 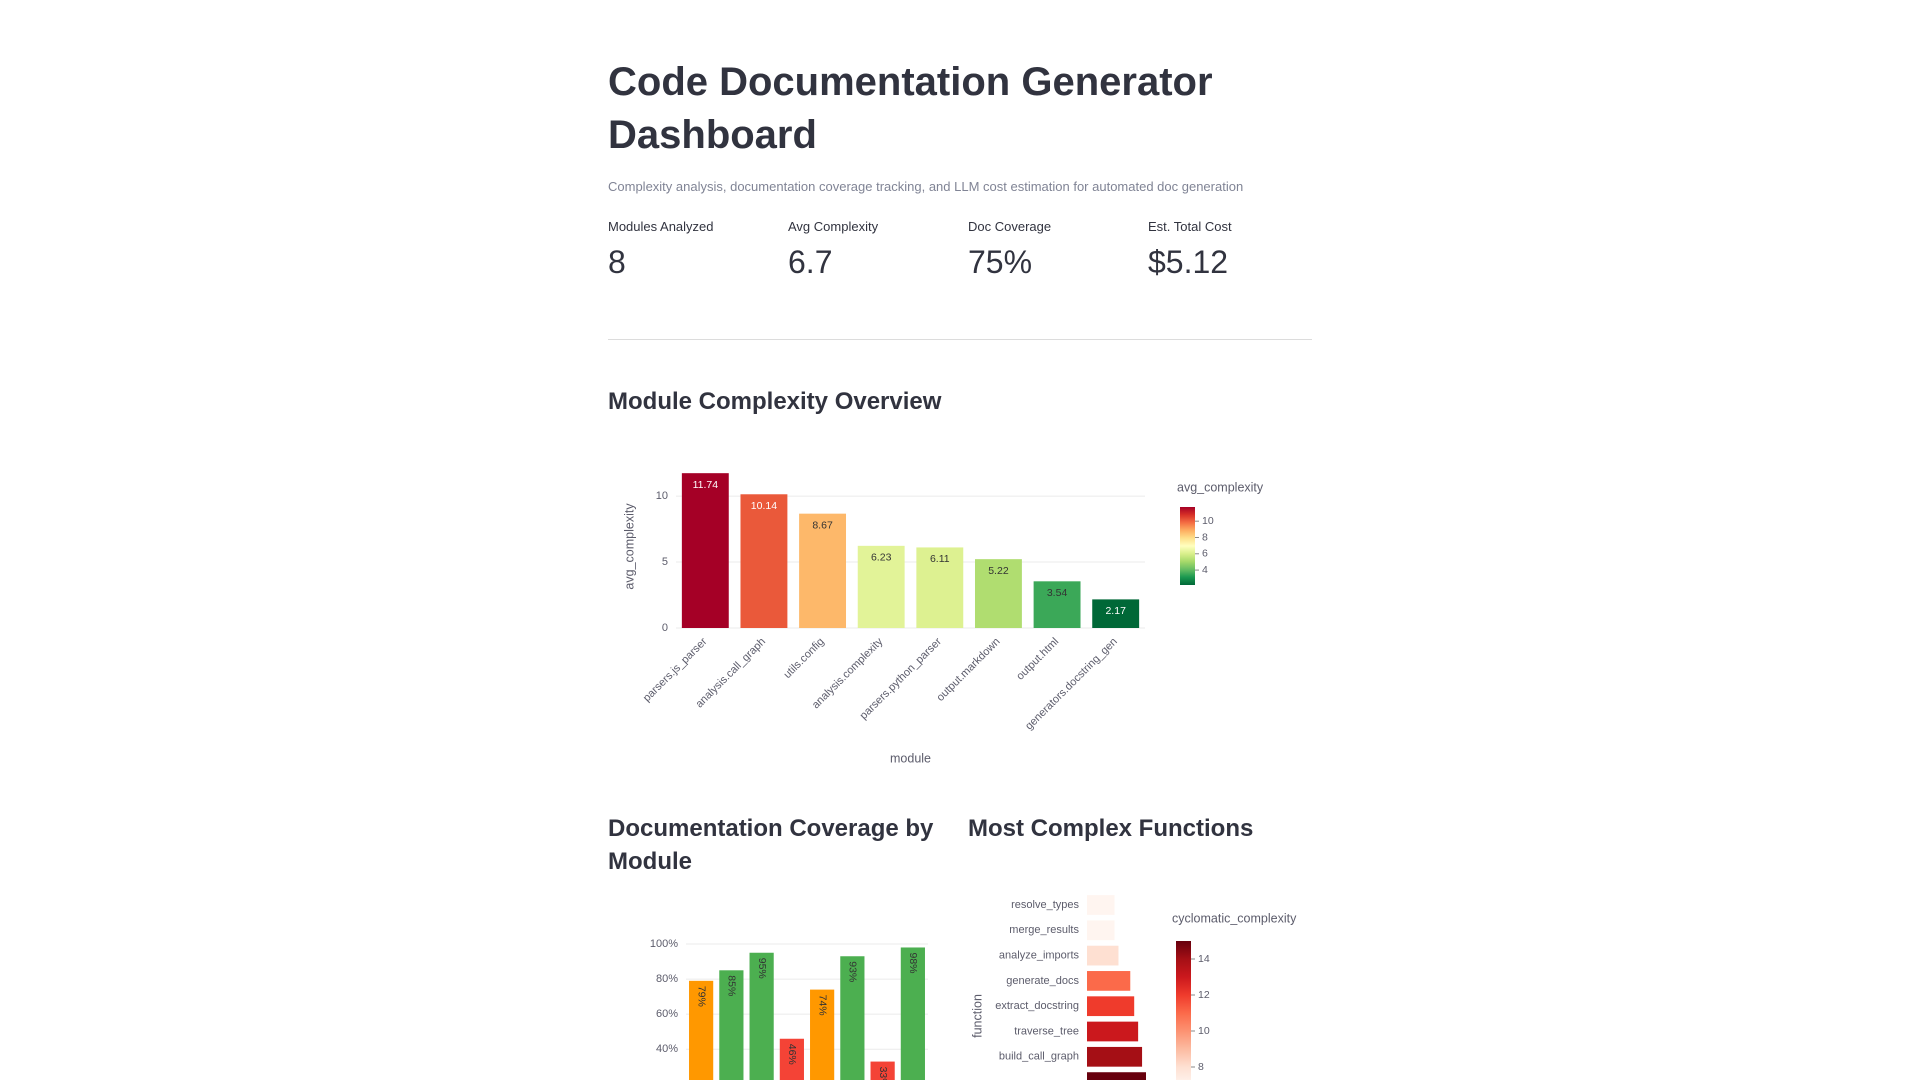 What do you see at coordinates (1044, 930) in the screenshot?
I see `y-tick-label: merge_results` at bounding box center [1044, 930].